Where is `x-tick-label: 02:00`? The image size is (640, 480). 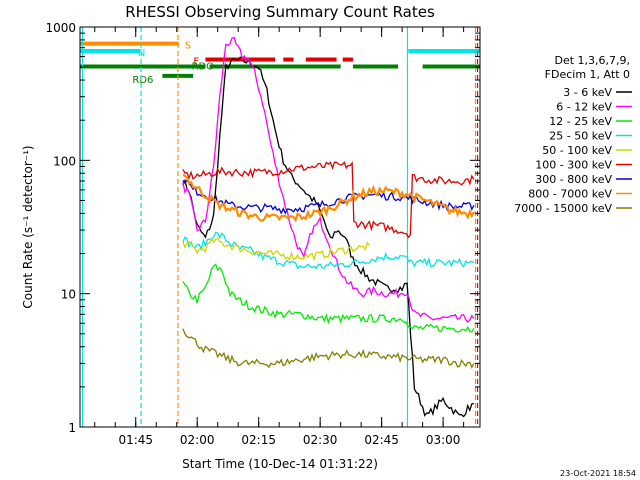
x-tick-label: 02:00 is located at coordinates (197, 440).